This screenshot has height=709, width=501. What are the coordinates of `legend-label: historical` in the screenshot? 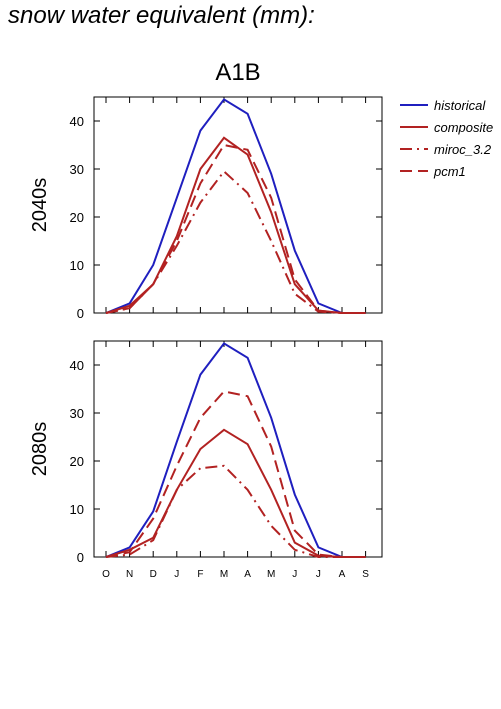 It's located at (460, 105).